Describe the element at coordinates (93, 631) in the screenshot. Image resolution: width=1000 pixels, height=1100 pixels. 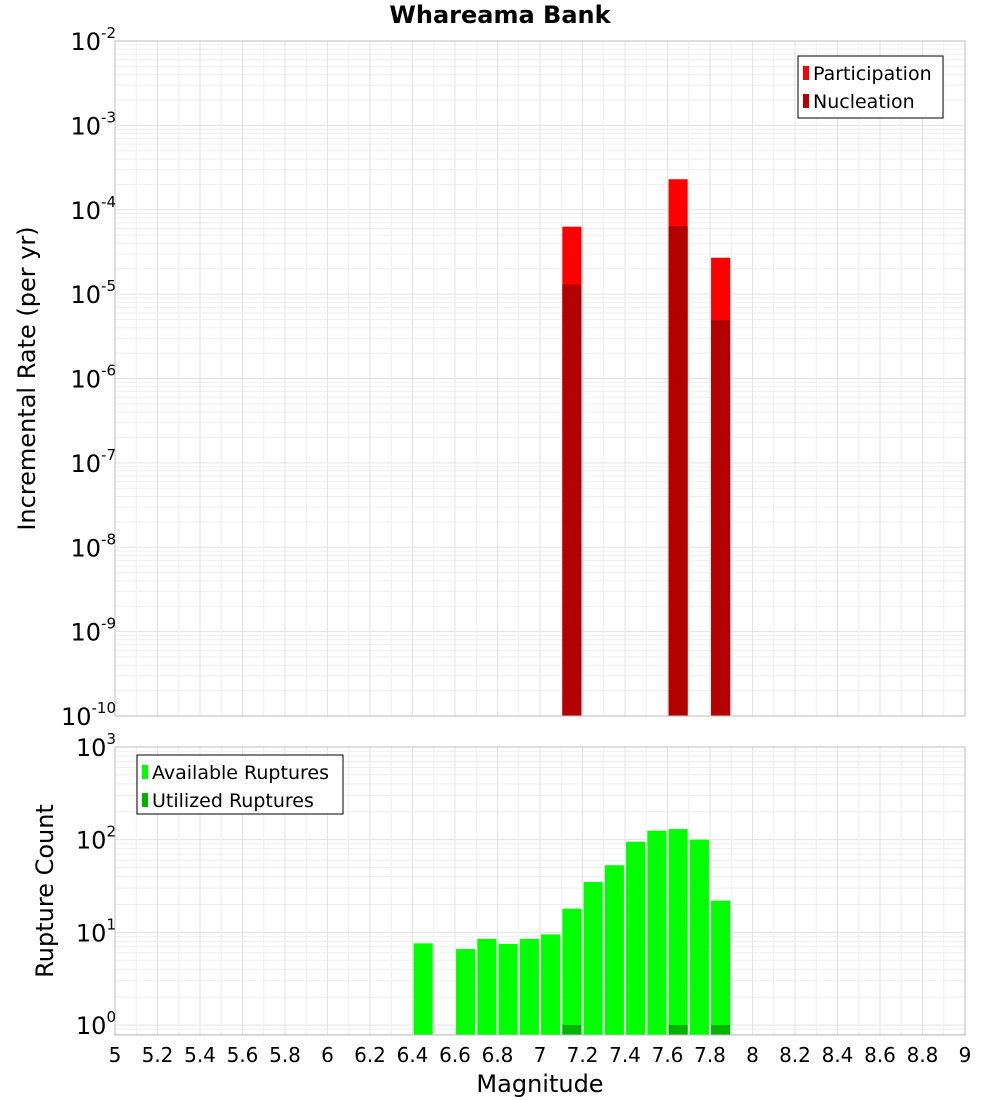
I see `y-tick-label: 10⁻⁹` at that location.